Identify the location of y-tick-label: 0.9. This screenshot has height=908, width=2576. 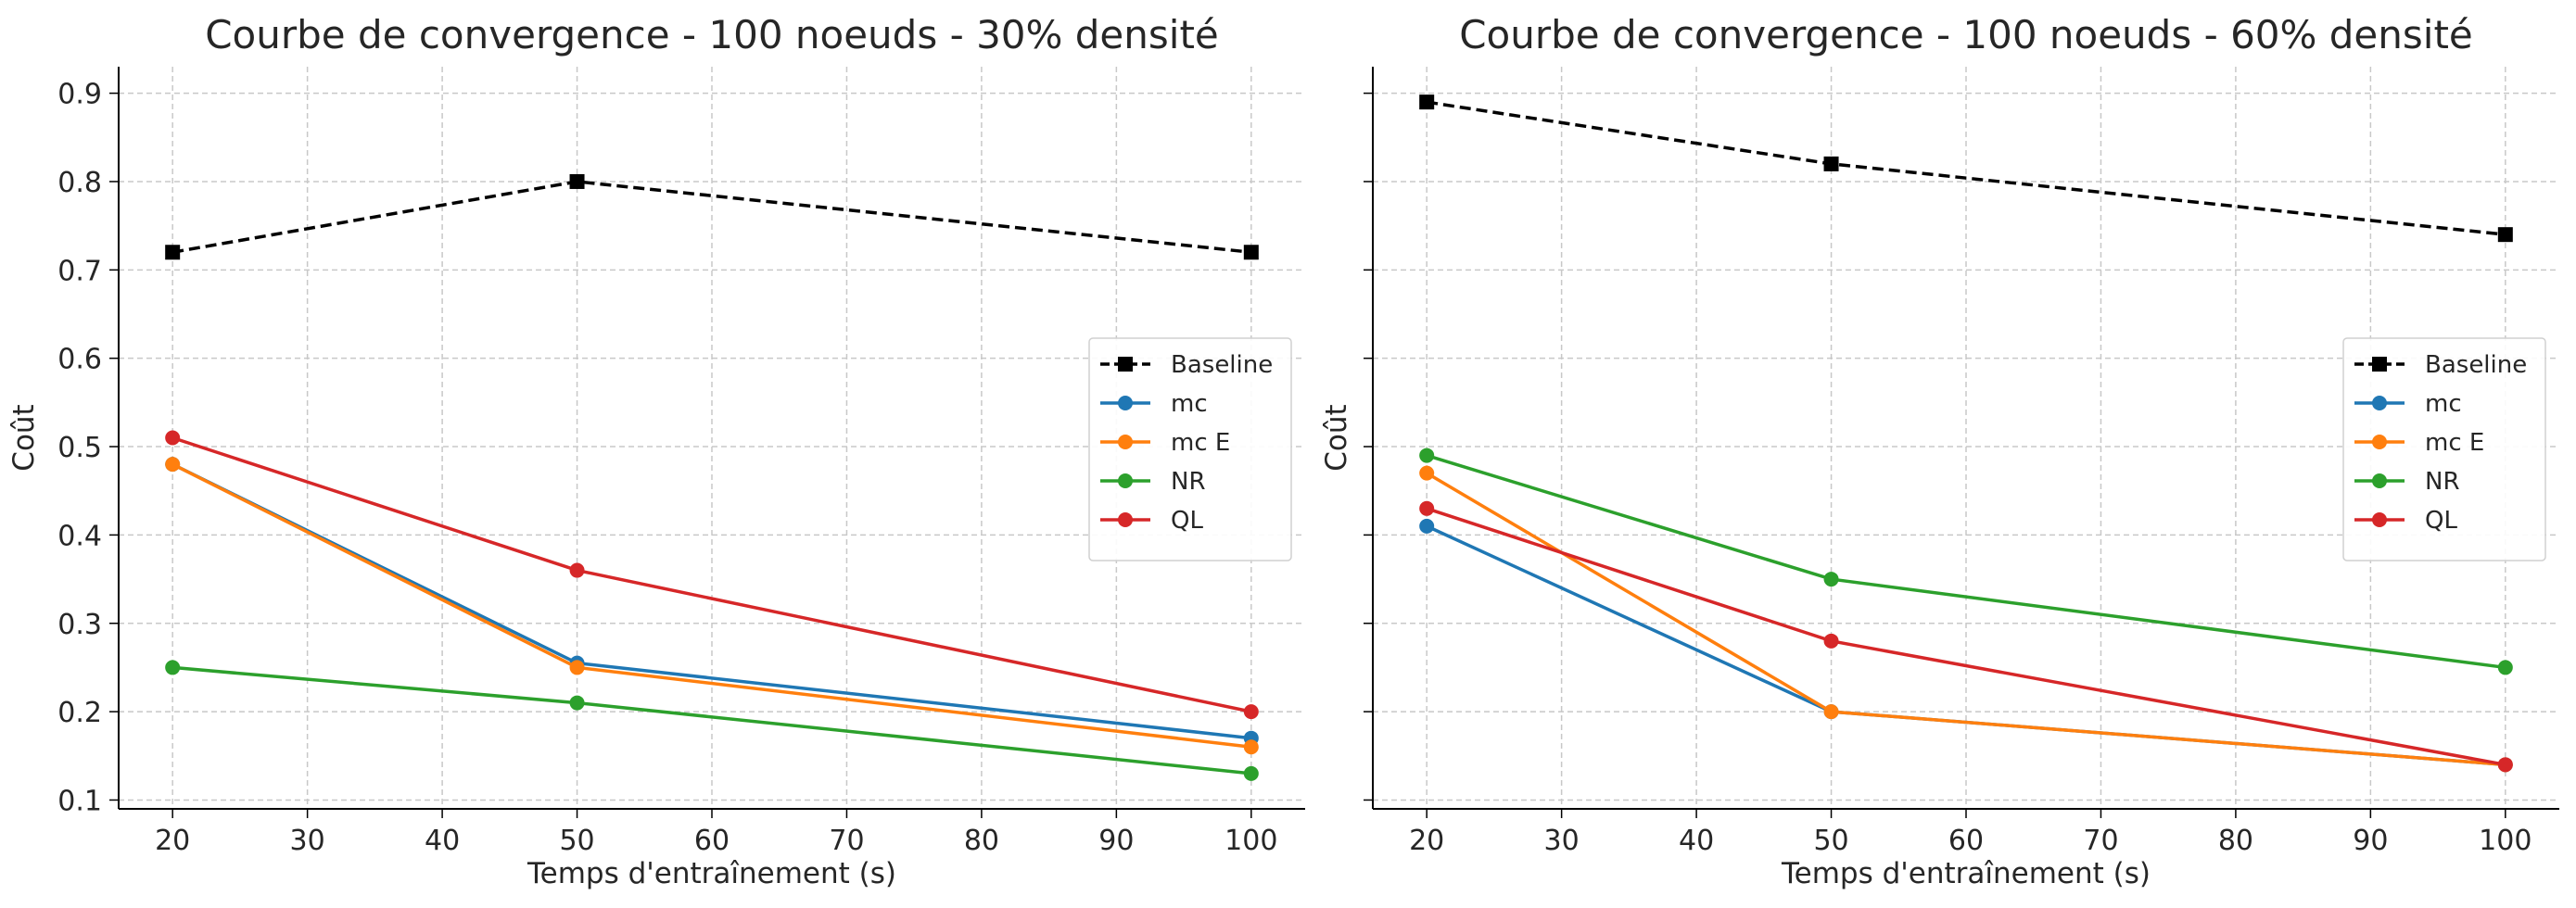
(79, 95).